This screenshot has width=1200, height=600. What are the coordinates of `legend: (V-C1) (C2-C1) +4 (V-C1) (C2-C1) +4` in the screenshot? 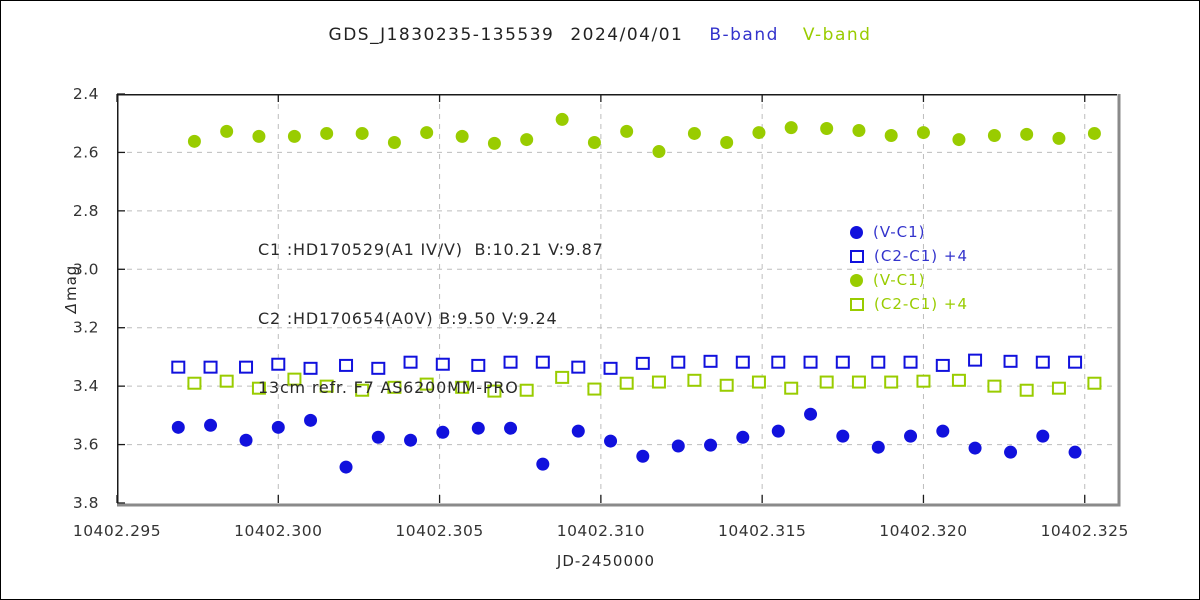 It's located at (909, 268).